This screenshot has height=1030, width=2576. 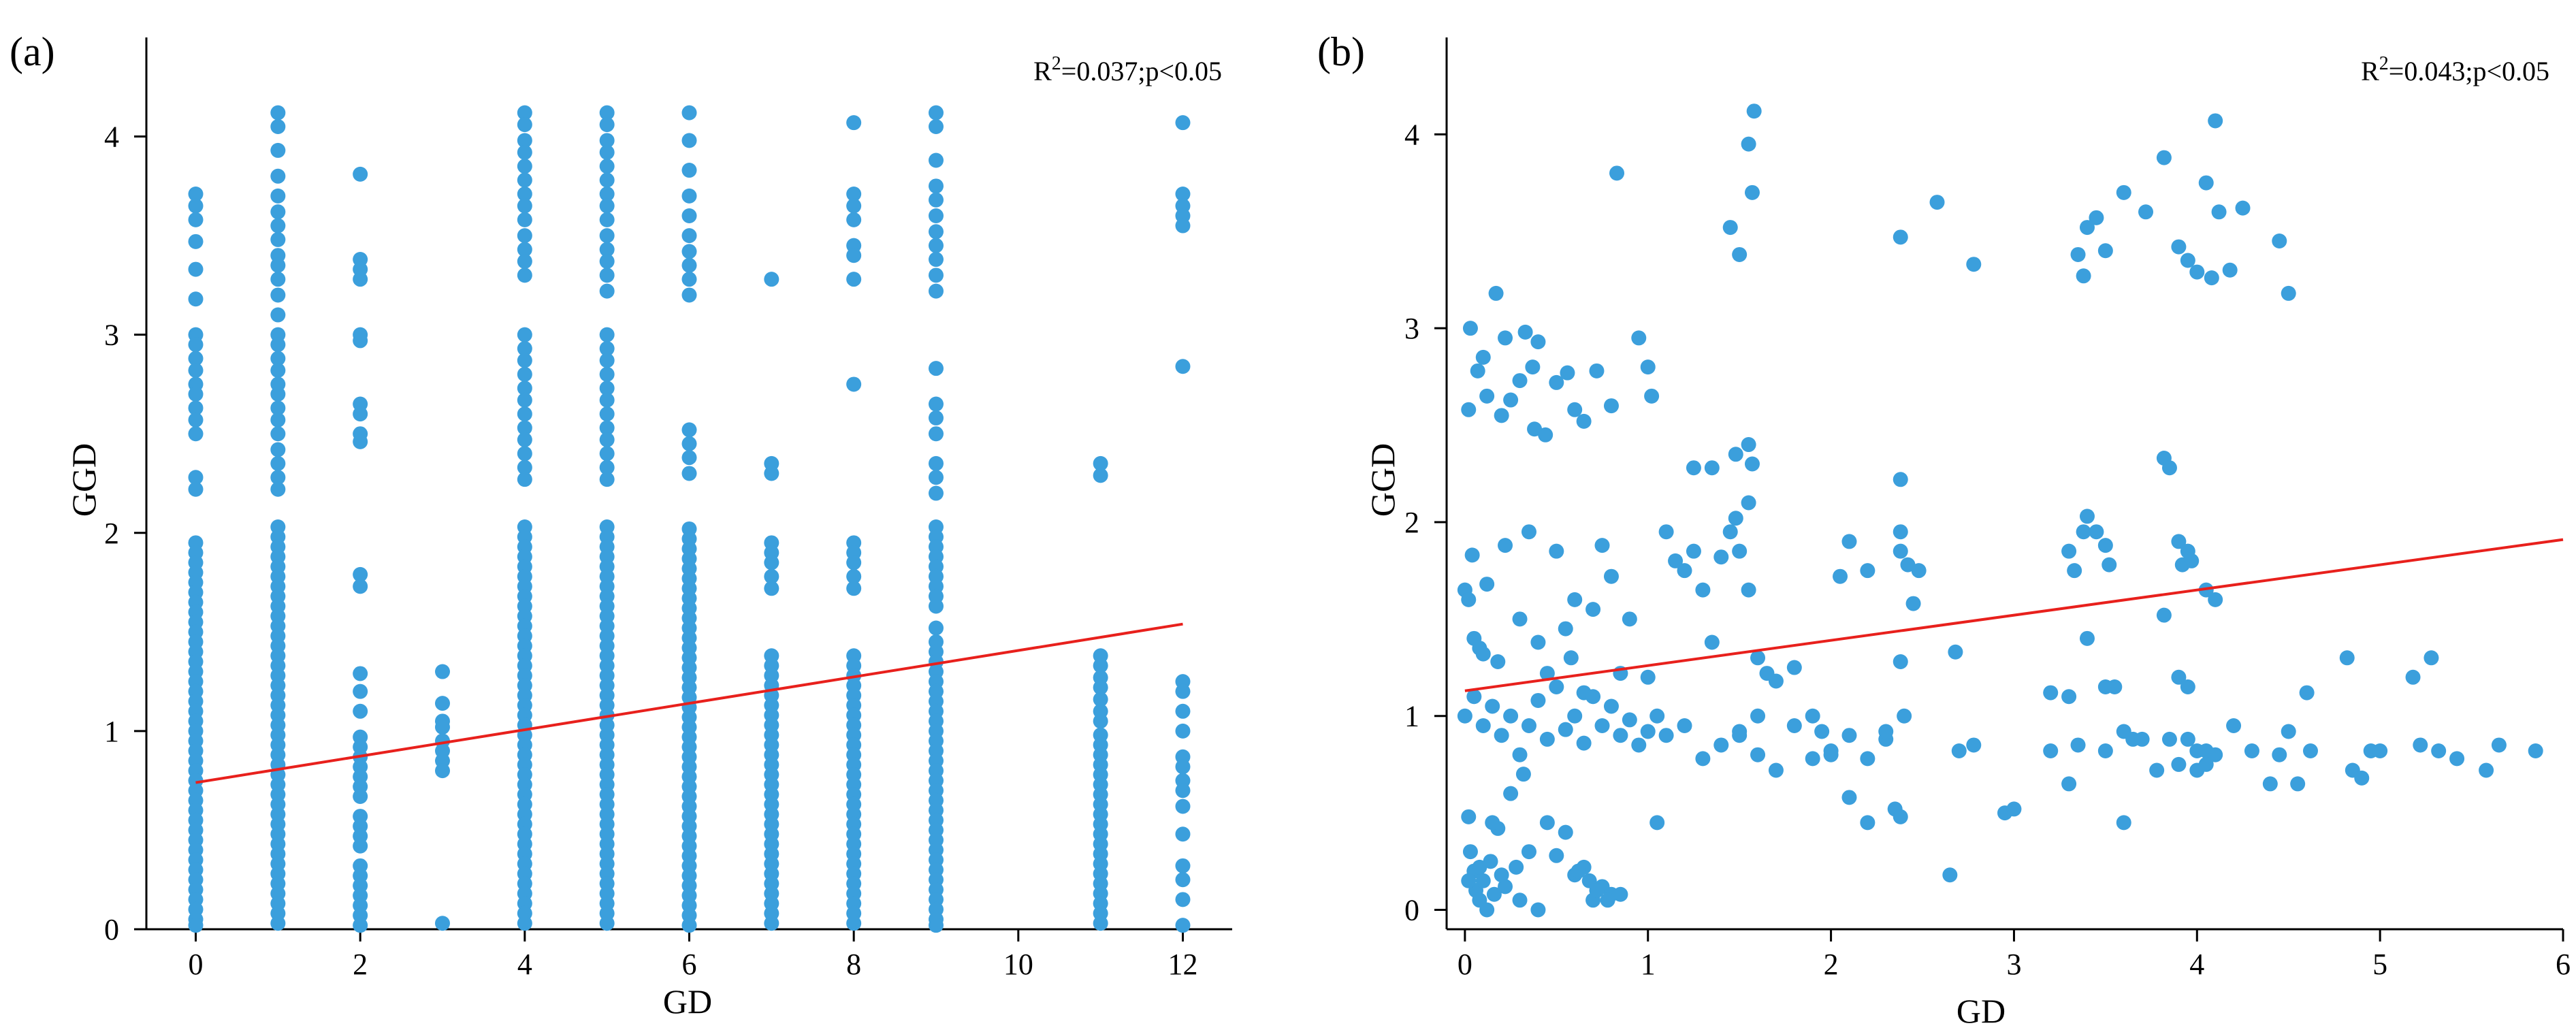 I want to click on panel-b-x-axis-label: GD, so click(x=1982, y=1011).